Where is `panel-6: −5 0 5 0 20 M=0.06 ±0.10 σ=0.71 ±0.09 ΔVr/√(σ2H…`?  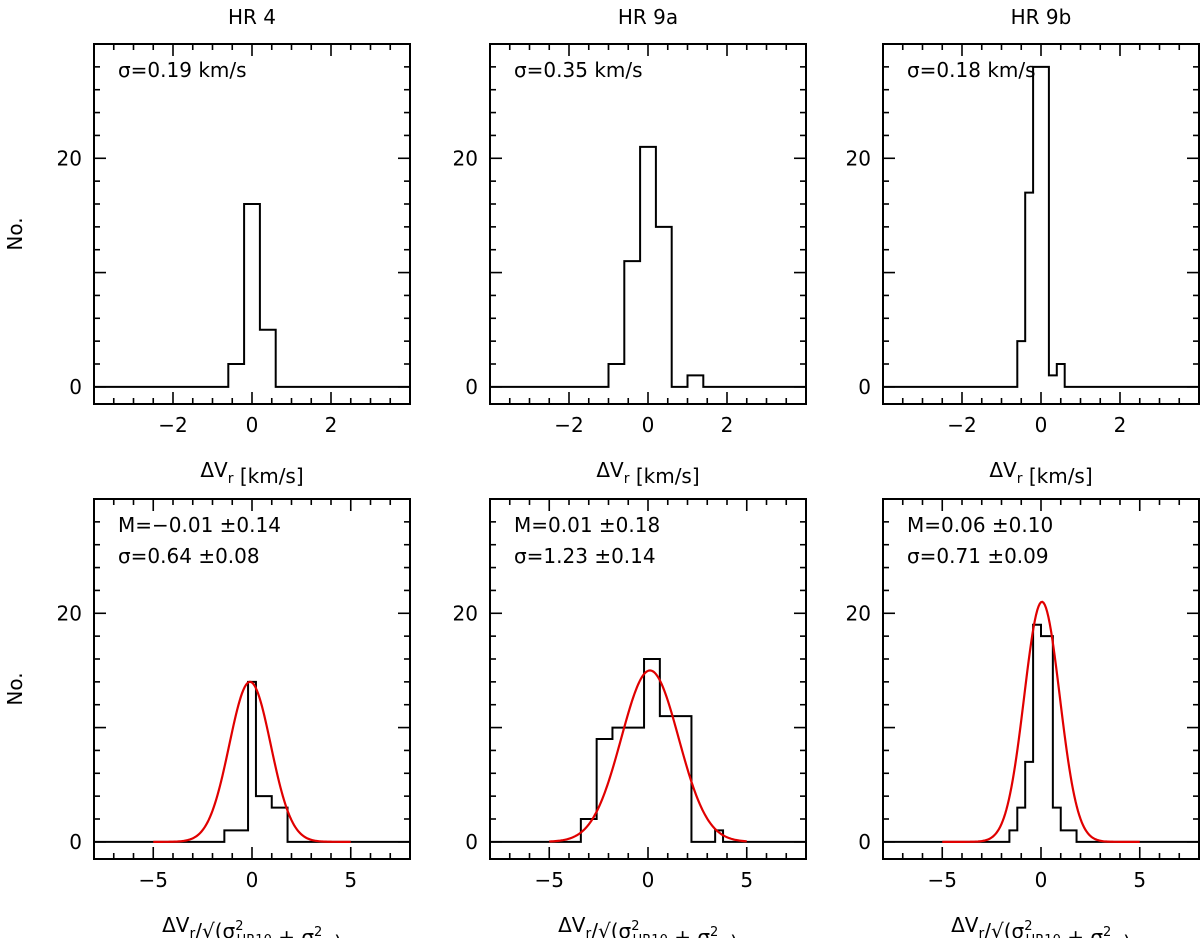 panel-6: −5 0 5 0 20 M=0.06 ±0.10 σ=0.71 ±0.09 ΔVr/√(σ2H… is located at coordinates (1023, 718).